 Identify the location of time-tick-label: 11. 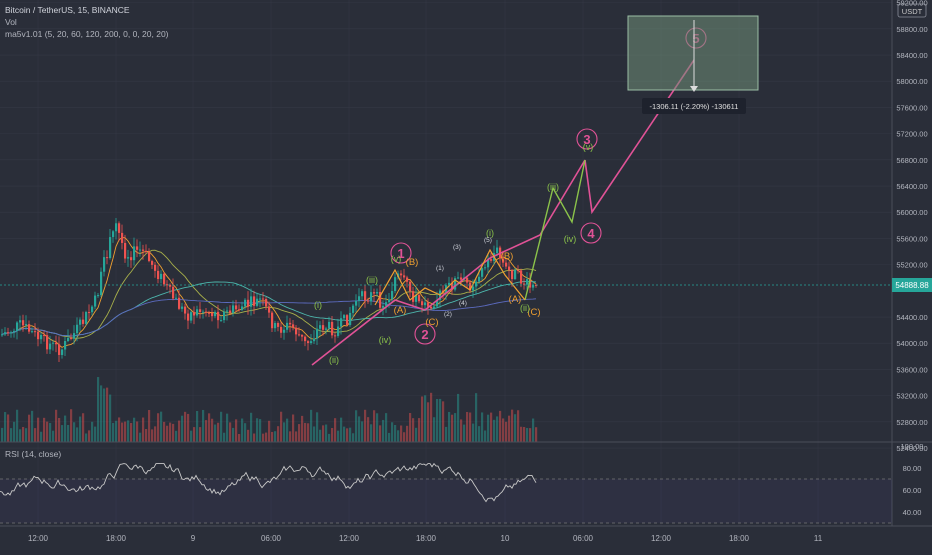
(818, 538).